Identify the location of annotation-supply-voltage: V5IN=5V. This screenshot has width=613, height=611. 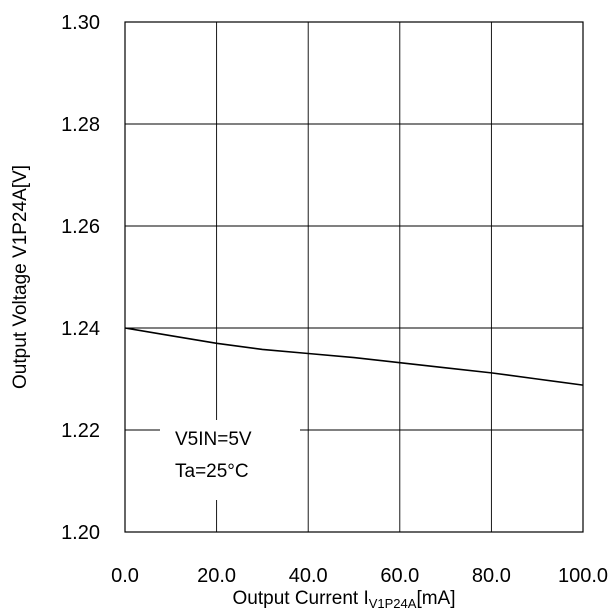
(213, 439).